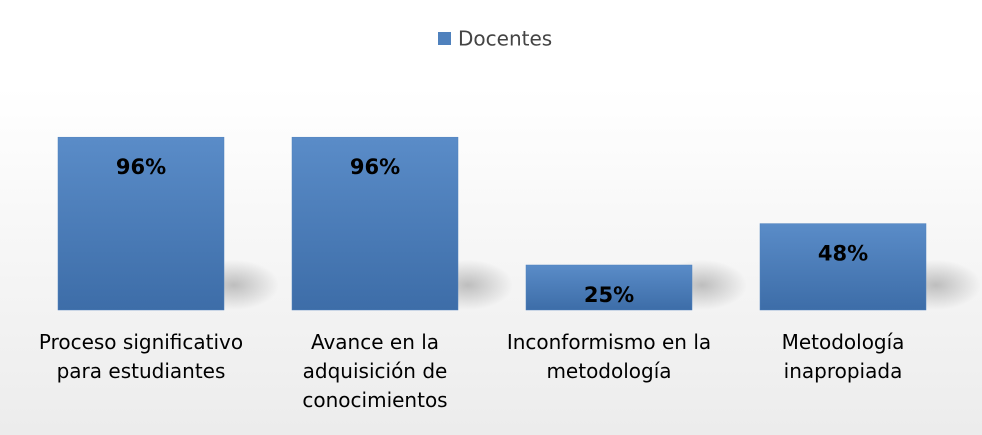  What do you see at coordinates (444, 38) in the screenshot?
I see `legend-swatch` at bounding box center [444, 38].